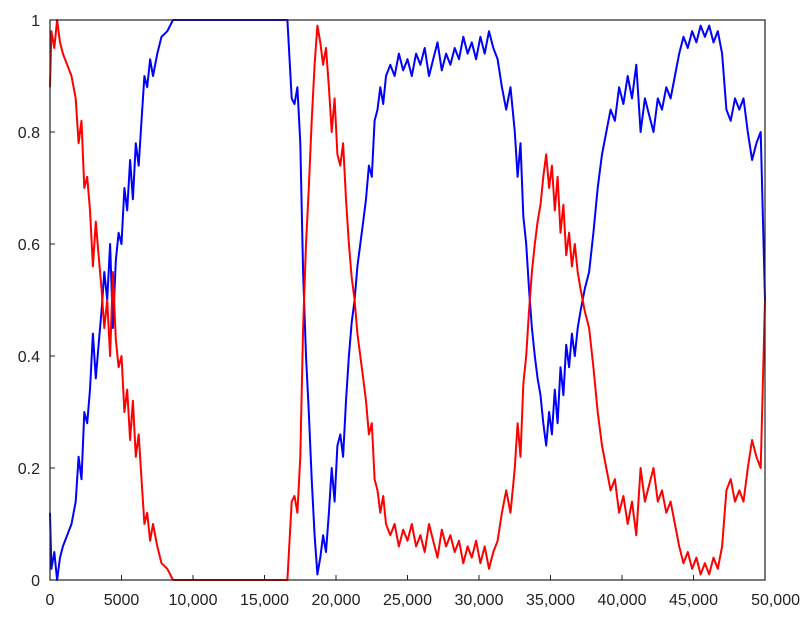  Describe the element at coordinates (29, 245) in the screenshot. I see `y-tick-label: 0.6` at that location.